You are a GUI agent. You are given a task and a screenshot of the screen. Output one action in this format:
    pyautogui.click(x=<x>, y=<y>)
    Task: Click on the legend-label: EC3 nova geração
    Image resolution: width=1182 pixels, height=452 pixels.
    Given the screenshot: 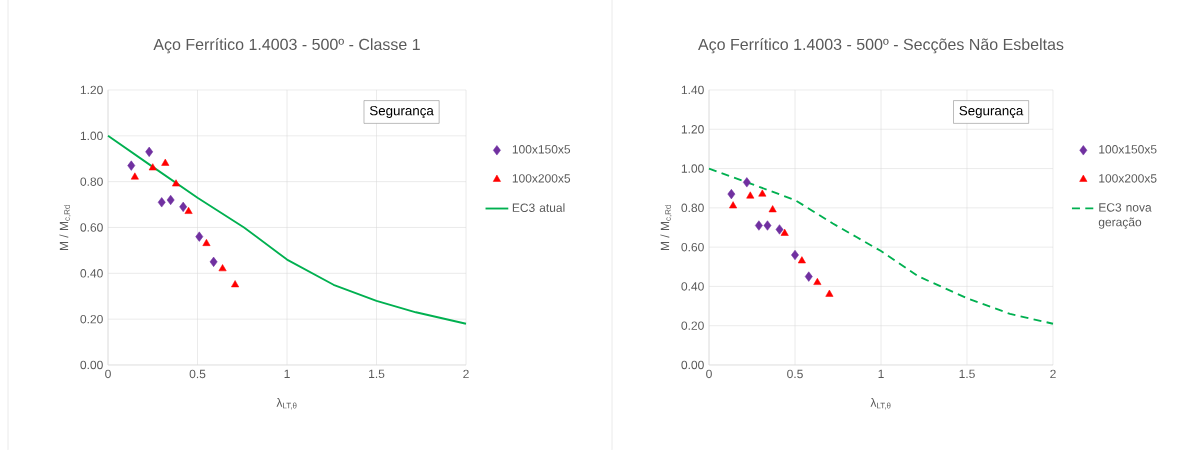 What is the action you would take?
    pyautogui.click(x=1125, y=216)
    